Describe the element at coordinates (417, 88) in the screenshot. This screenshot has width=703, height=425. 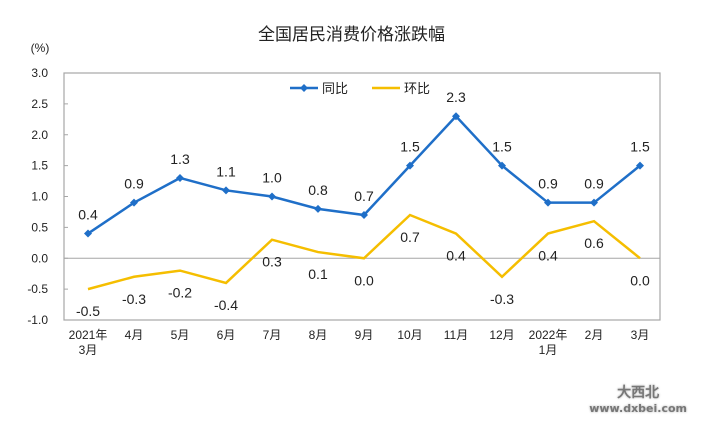
I see `legend-label: 环比` at that location.